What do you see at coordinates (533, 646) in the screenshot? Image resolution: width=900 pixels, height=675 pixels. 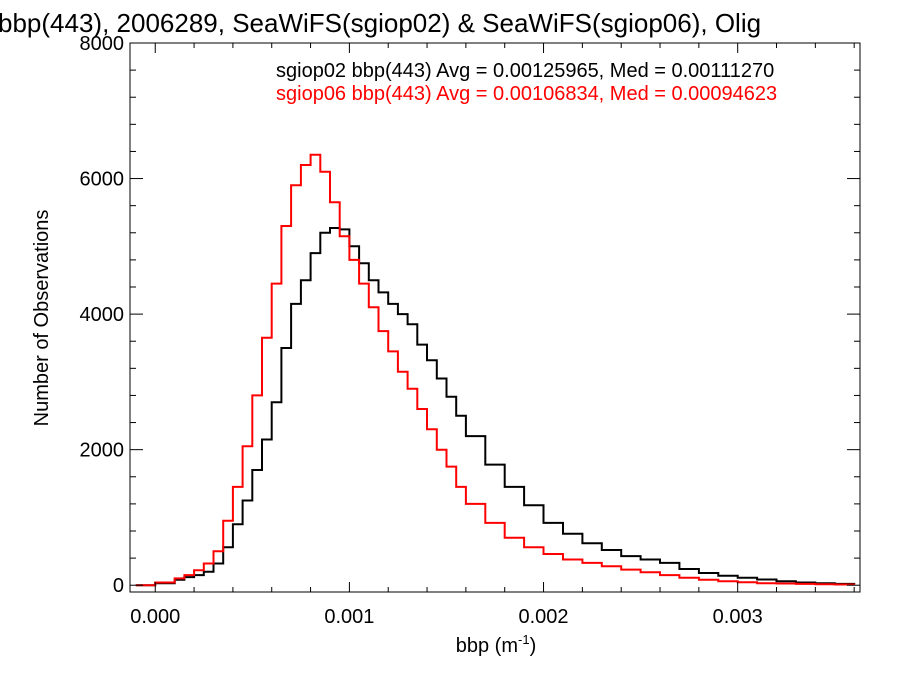 I see `x-axis-label-close: )` at bounding box center [533, 646].